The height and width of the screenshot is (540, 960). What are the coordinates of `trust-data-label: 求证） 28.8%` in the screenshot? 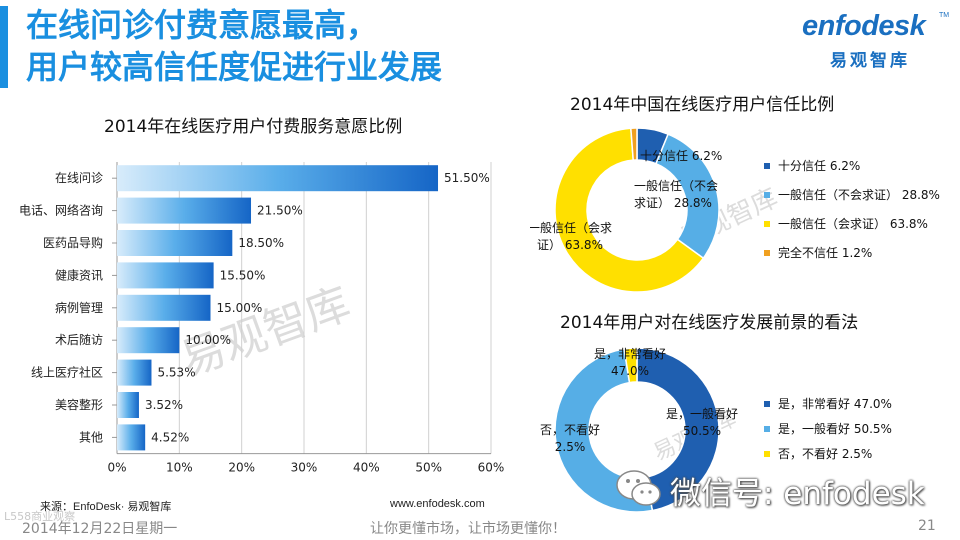 It's located at (673, 203).